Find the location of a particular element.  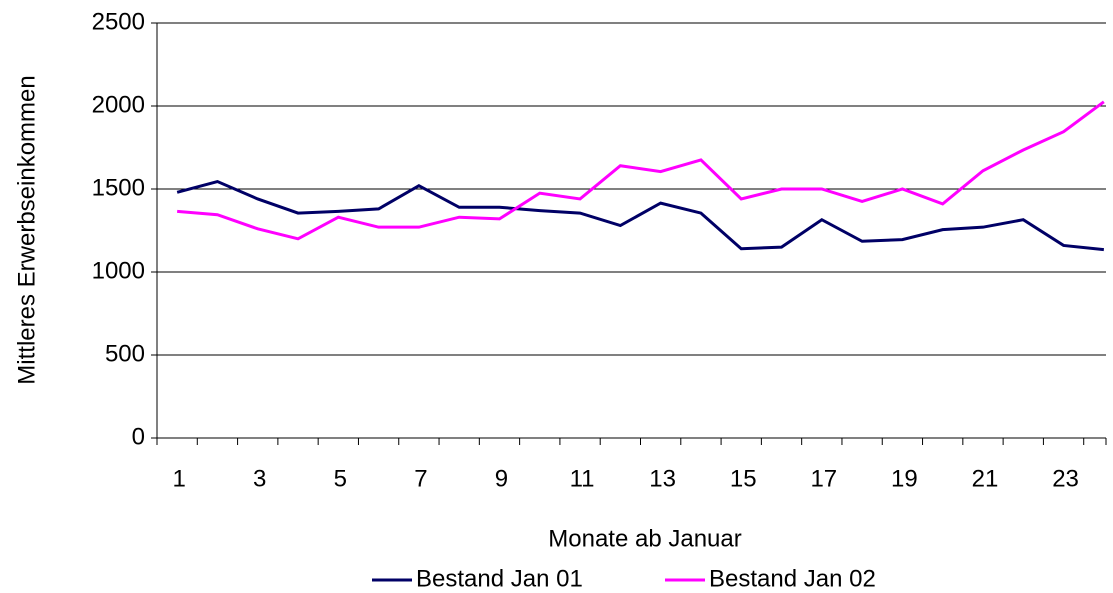

x-tick-label: 23 is located at coordinates (1065, 478).